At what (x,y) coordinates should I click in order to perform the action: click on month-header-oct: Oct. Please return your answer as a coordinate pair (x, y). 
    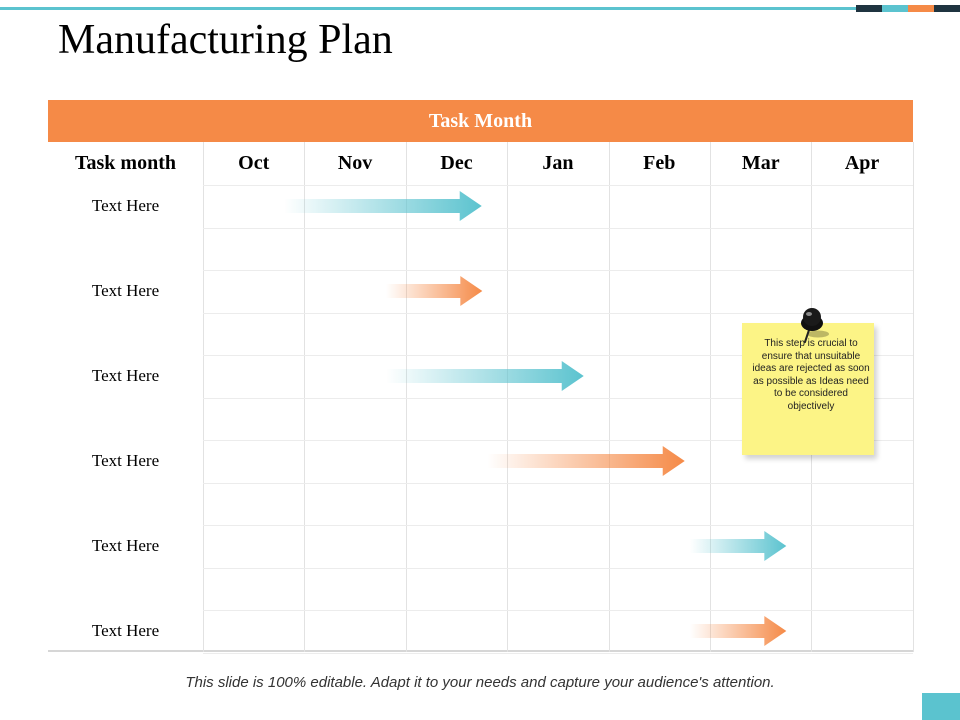
    Looking at the image, I should click on (254, 163).